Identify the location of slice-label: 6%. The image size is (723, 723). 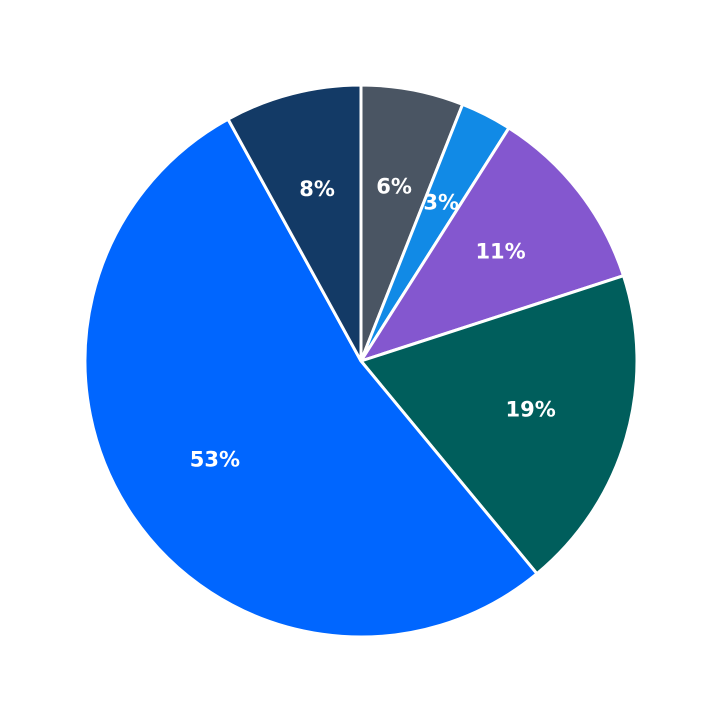
(394, 186).